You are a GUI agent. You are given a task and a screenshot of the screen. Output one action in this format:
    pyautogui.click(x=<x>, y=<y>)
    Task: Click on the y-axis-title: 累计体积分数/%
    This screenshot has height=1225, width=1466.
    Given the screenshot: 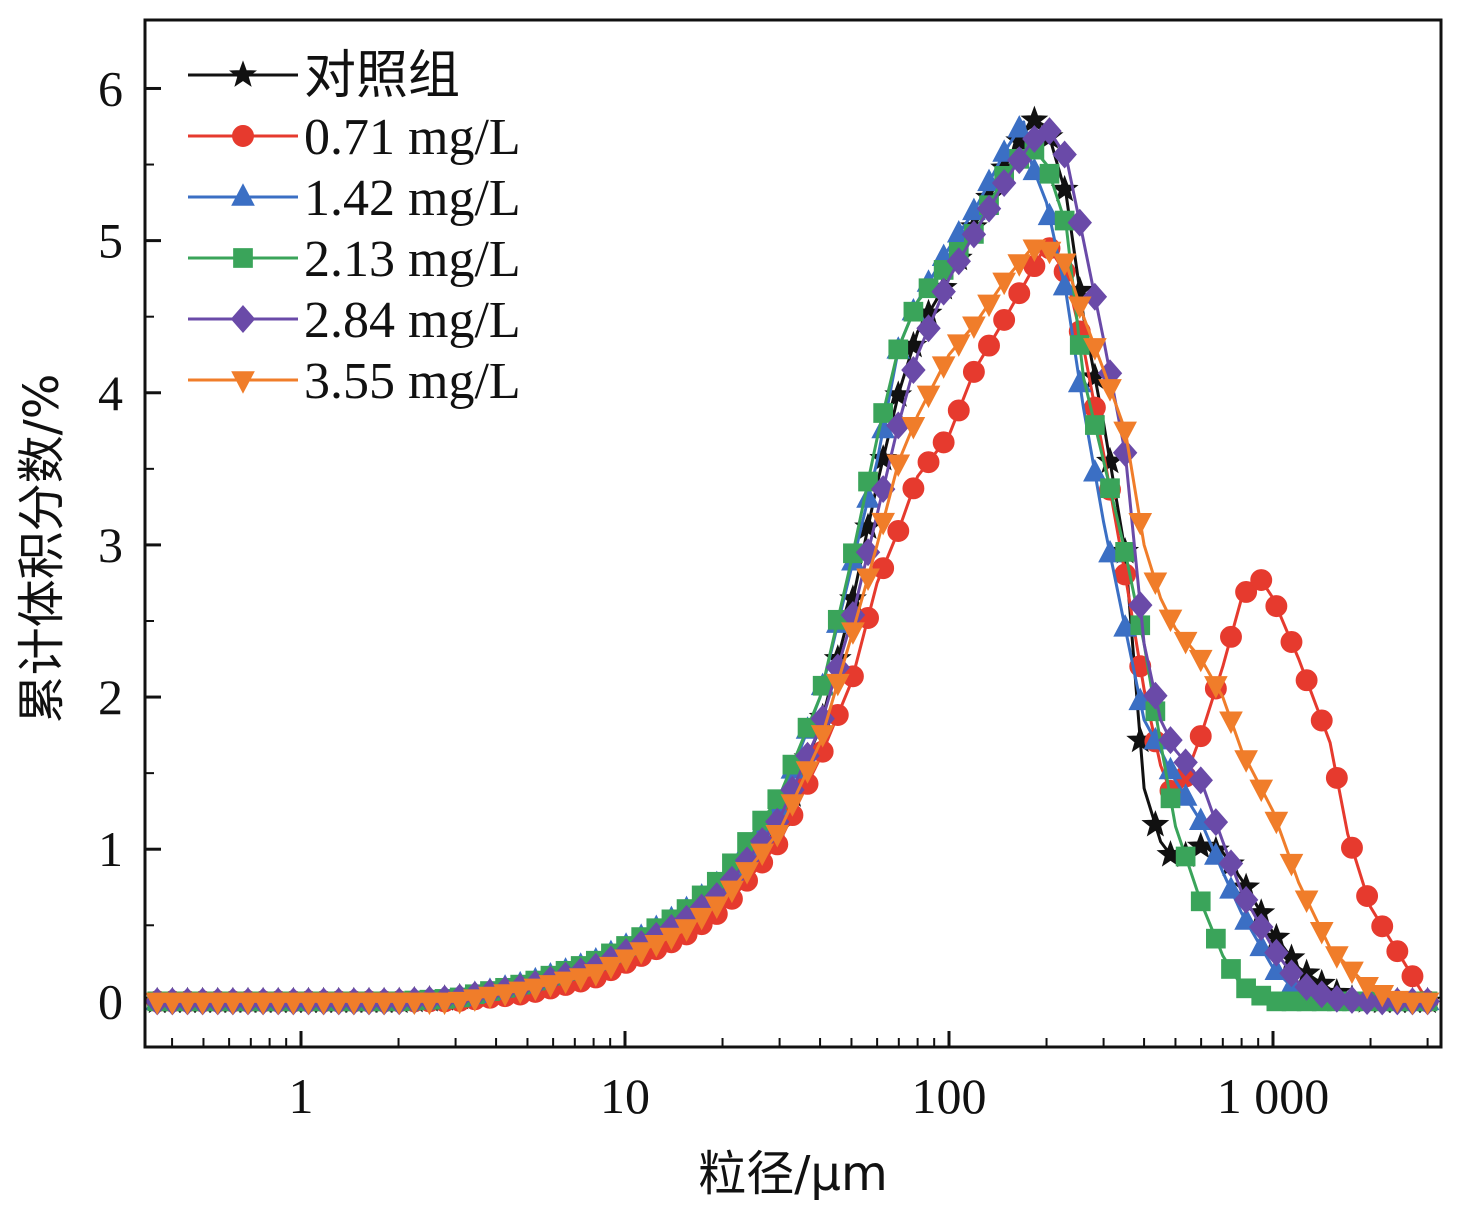 What is the action you would take?
    pyautogui.click(x=42, y=549)
    